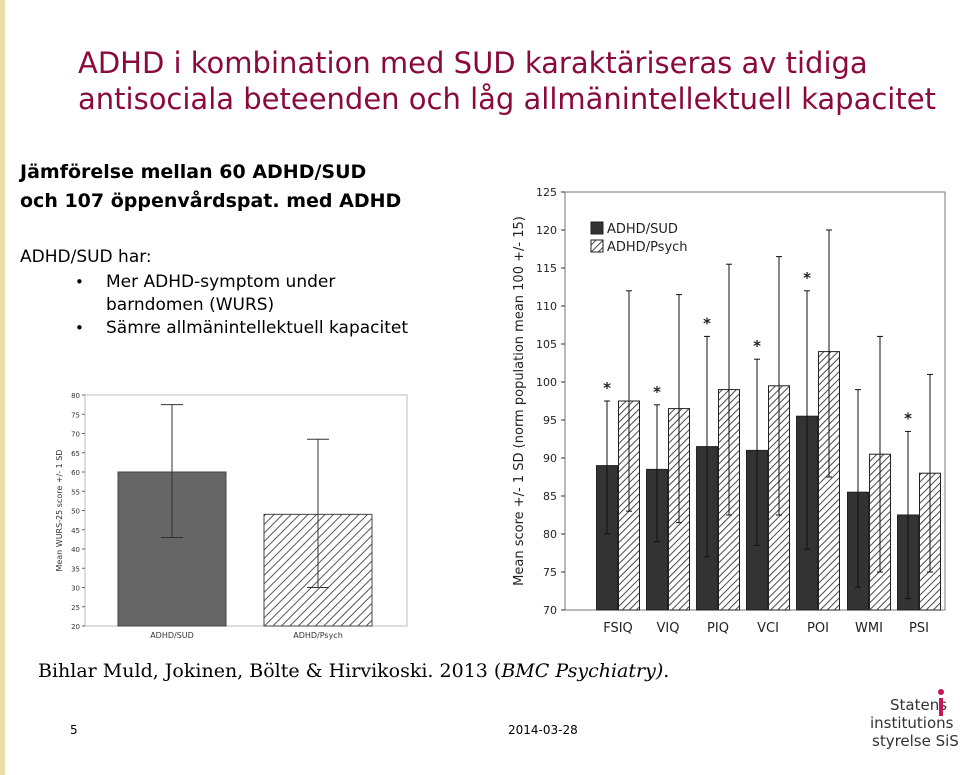  I want to click on page-number: 5, so click(74, 730).